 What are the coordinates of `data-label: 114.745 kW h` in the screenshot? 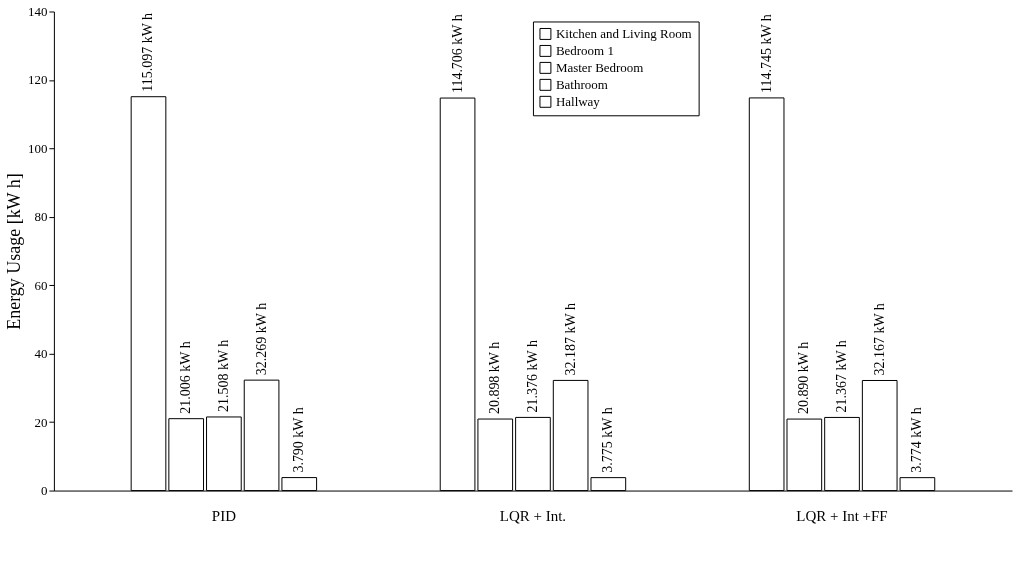 It's located at (766, 53).